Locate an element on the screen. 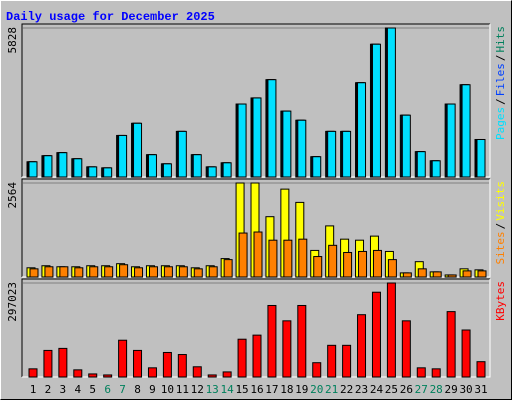  legend-entry: Pages is located at coordinates (500, 123).